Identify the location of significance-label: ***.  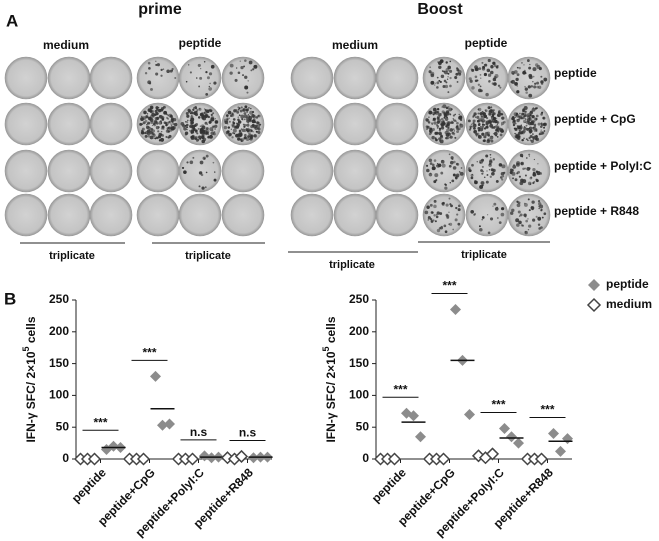
(498, 405).